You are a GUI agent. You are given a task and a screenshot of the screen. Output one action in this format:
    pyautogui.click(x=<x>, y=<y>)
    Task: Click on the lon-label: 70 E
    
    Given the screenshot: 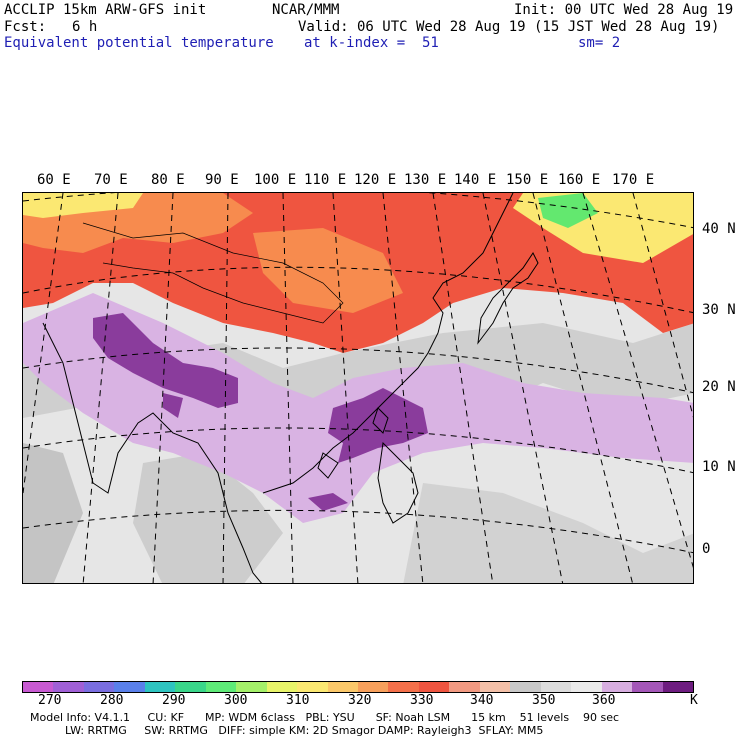 What is the action you would take?
    pyautogui.click(x=111, y=180)
    